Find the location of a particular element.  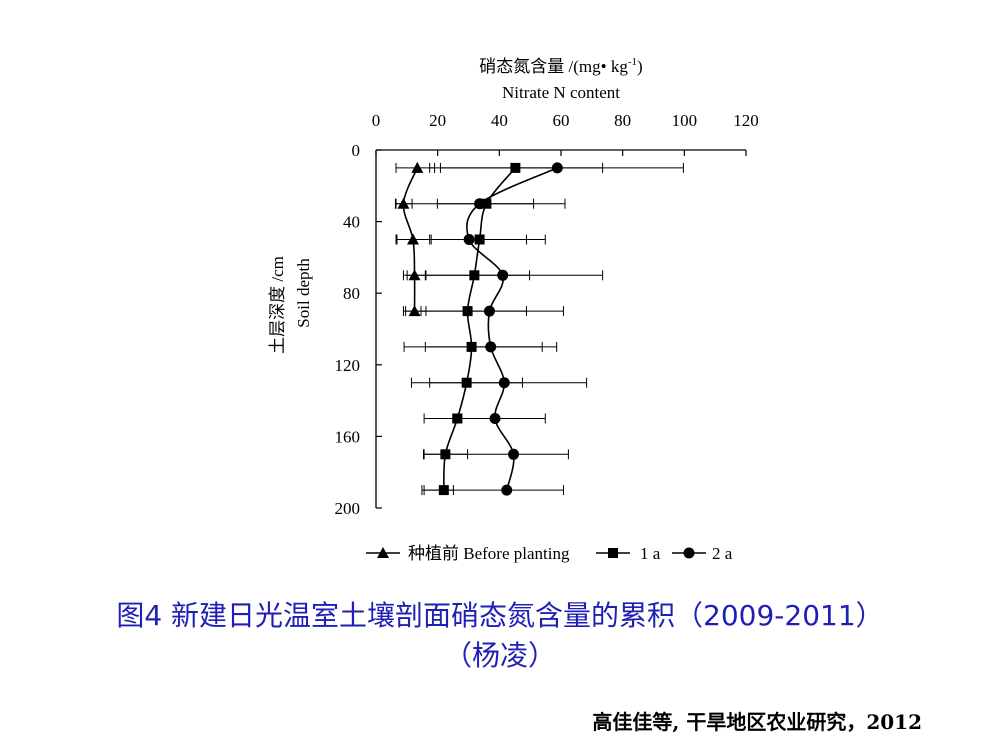

legend-item-0: 种植前 Before planting is located at coordinates (468, 553).